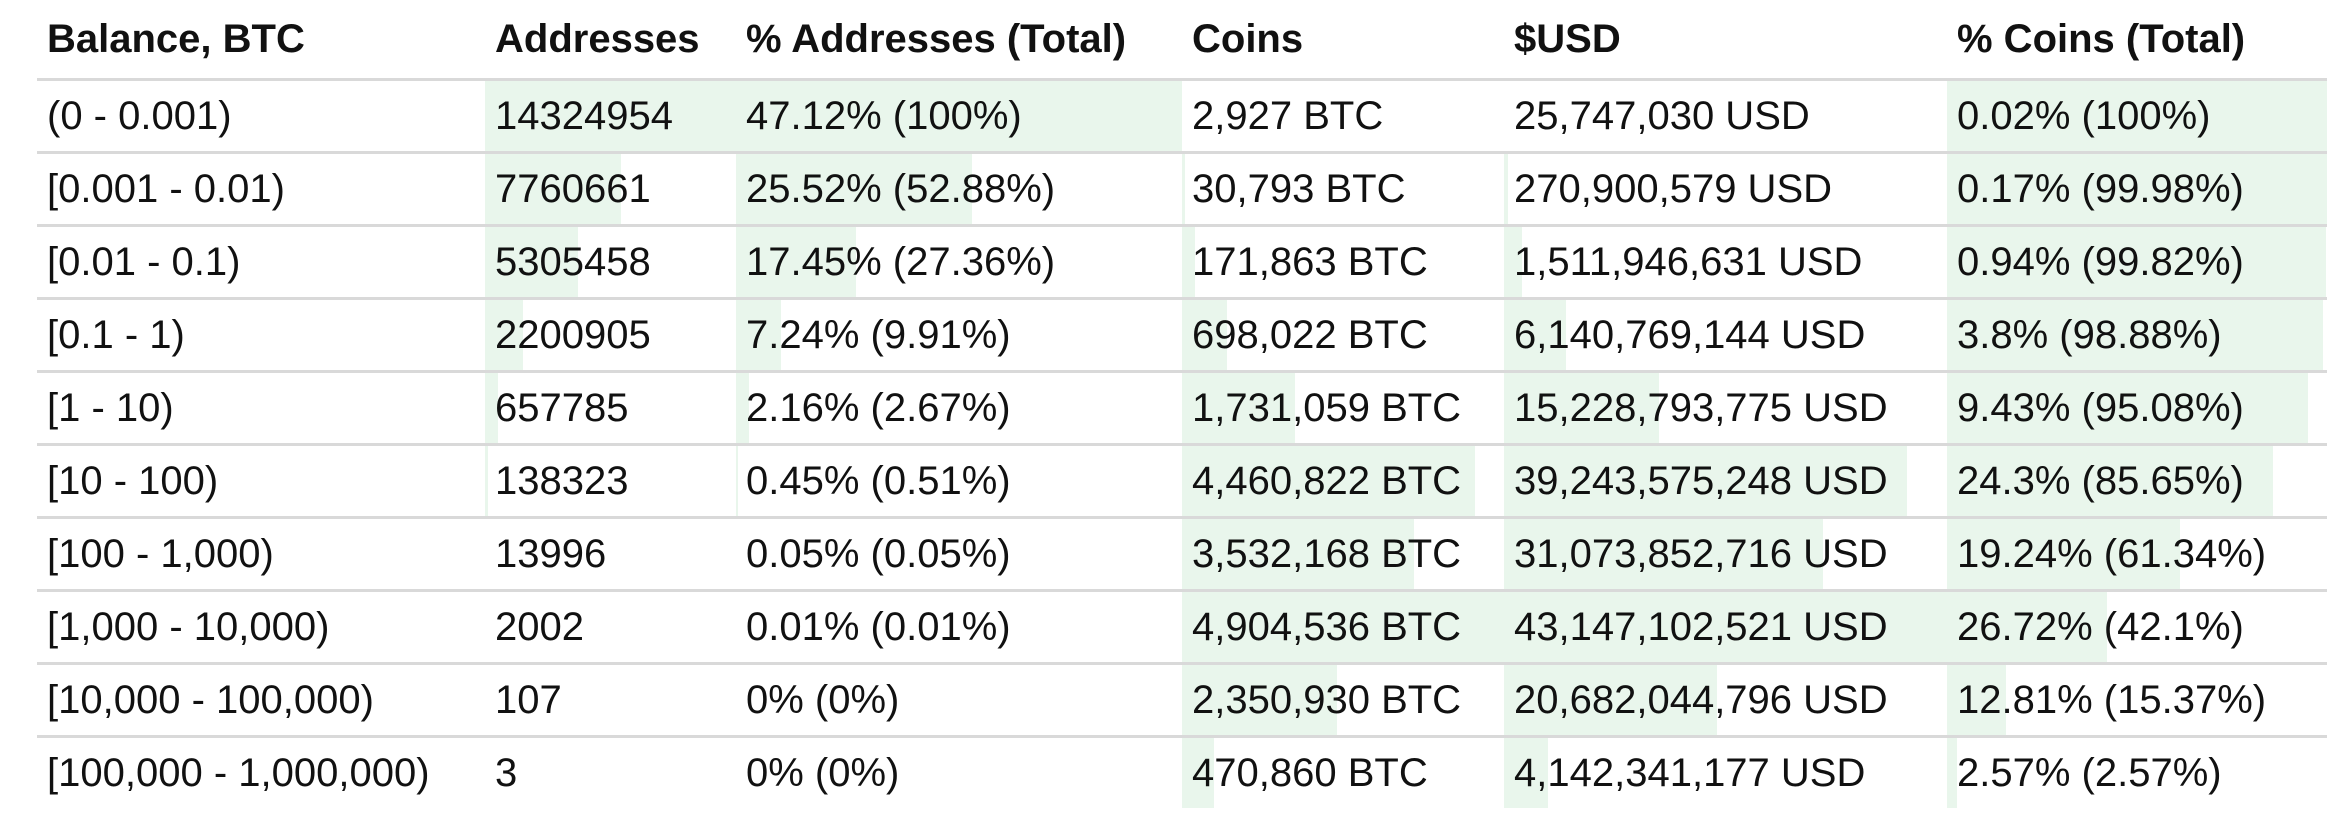 This screenshot has width=2348, height=830. I want to click on cell-pct-addresses-text: 47.12% (100%), so click(884, 115).